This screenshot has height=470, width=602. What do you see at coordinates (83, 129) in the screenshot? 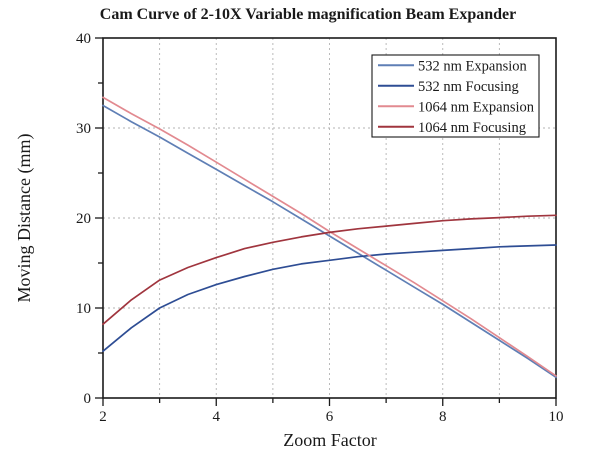
I see `y-tick-label: 30` at bounding box center [83, 129].